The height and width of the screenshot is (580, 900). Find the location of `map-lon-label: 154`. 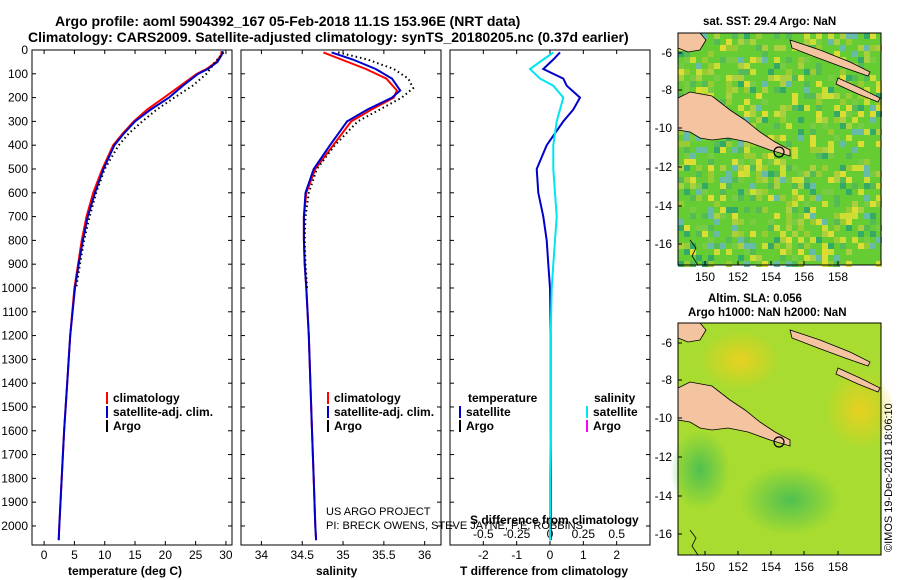

map-lon-label: 154 is located at coordinates (771, 277).